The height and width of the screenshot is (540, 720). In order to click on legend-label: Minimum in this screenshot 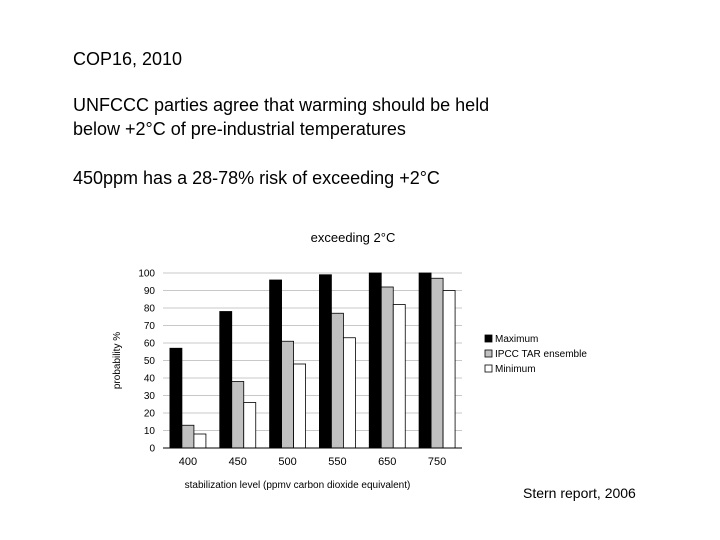, I will do `click(515, 369)`.